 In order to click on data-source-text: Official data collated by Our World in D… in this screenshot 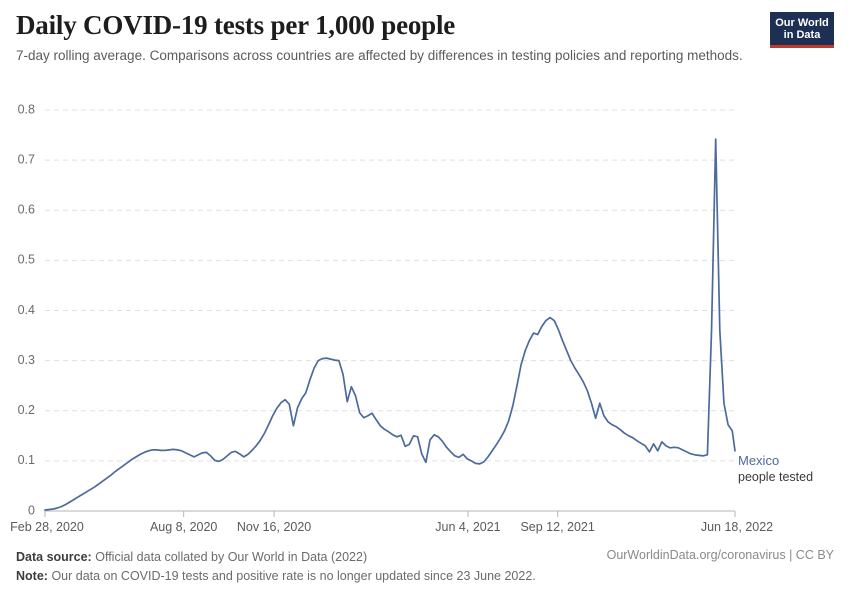, I will do `click(231, 557)`.